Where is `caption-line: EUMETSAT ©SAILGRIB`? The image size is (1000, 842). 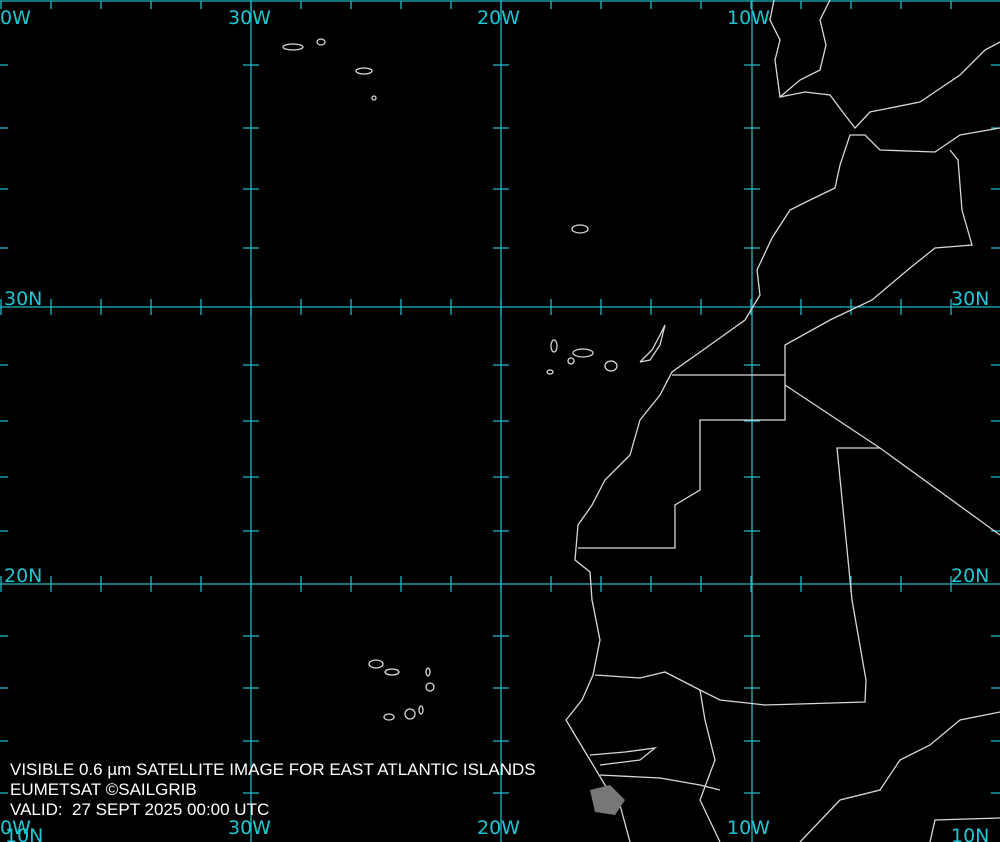 caption-line: EUMETSAT ©SAILGRIB is located at coordinates (103, 789).